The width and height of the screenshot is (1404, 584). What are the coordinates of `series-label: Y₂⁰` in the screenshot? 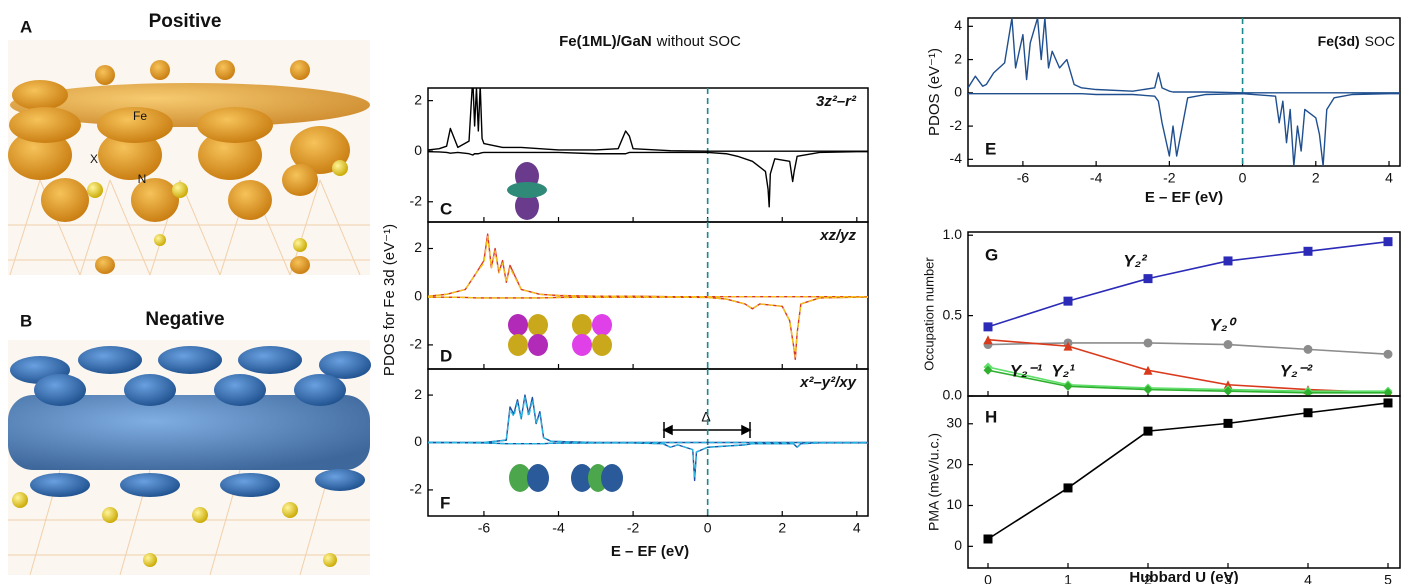 It's located at (1224, 324).